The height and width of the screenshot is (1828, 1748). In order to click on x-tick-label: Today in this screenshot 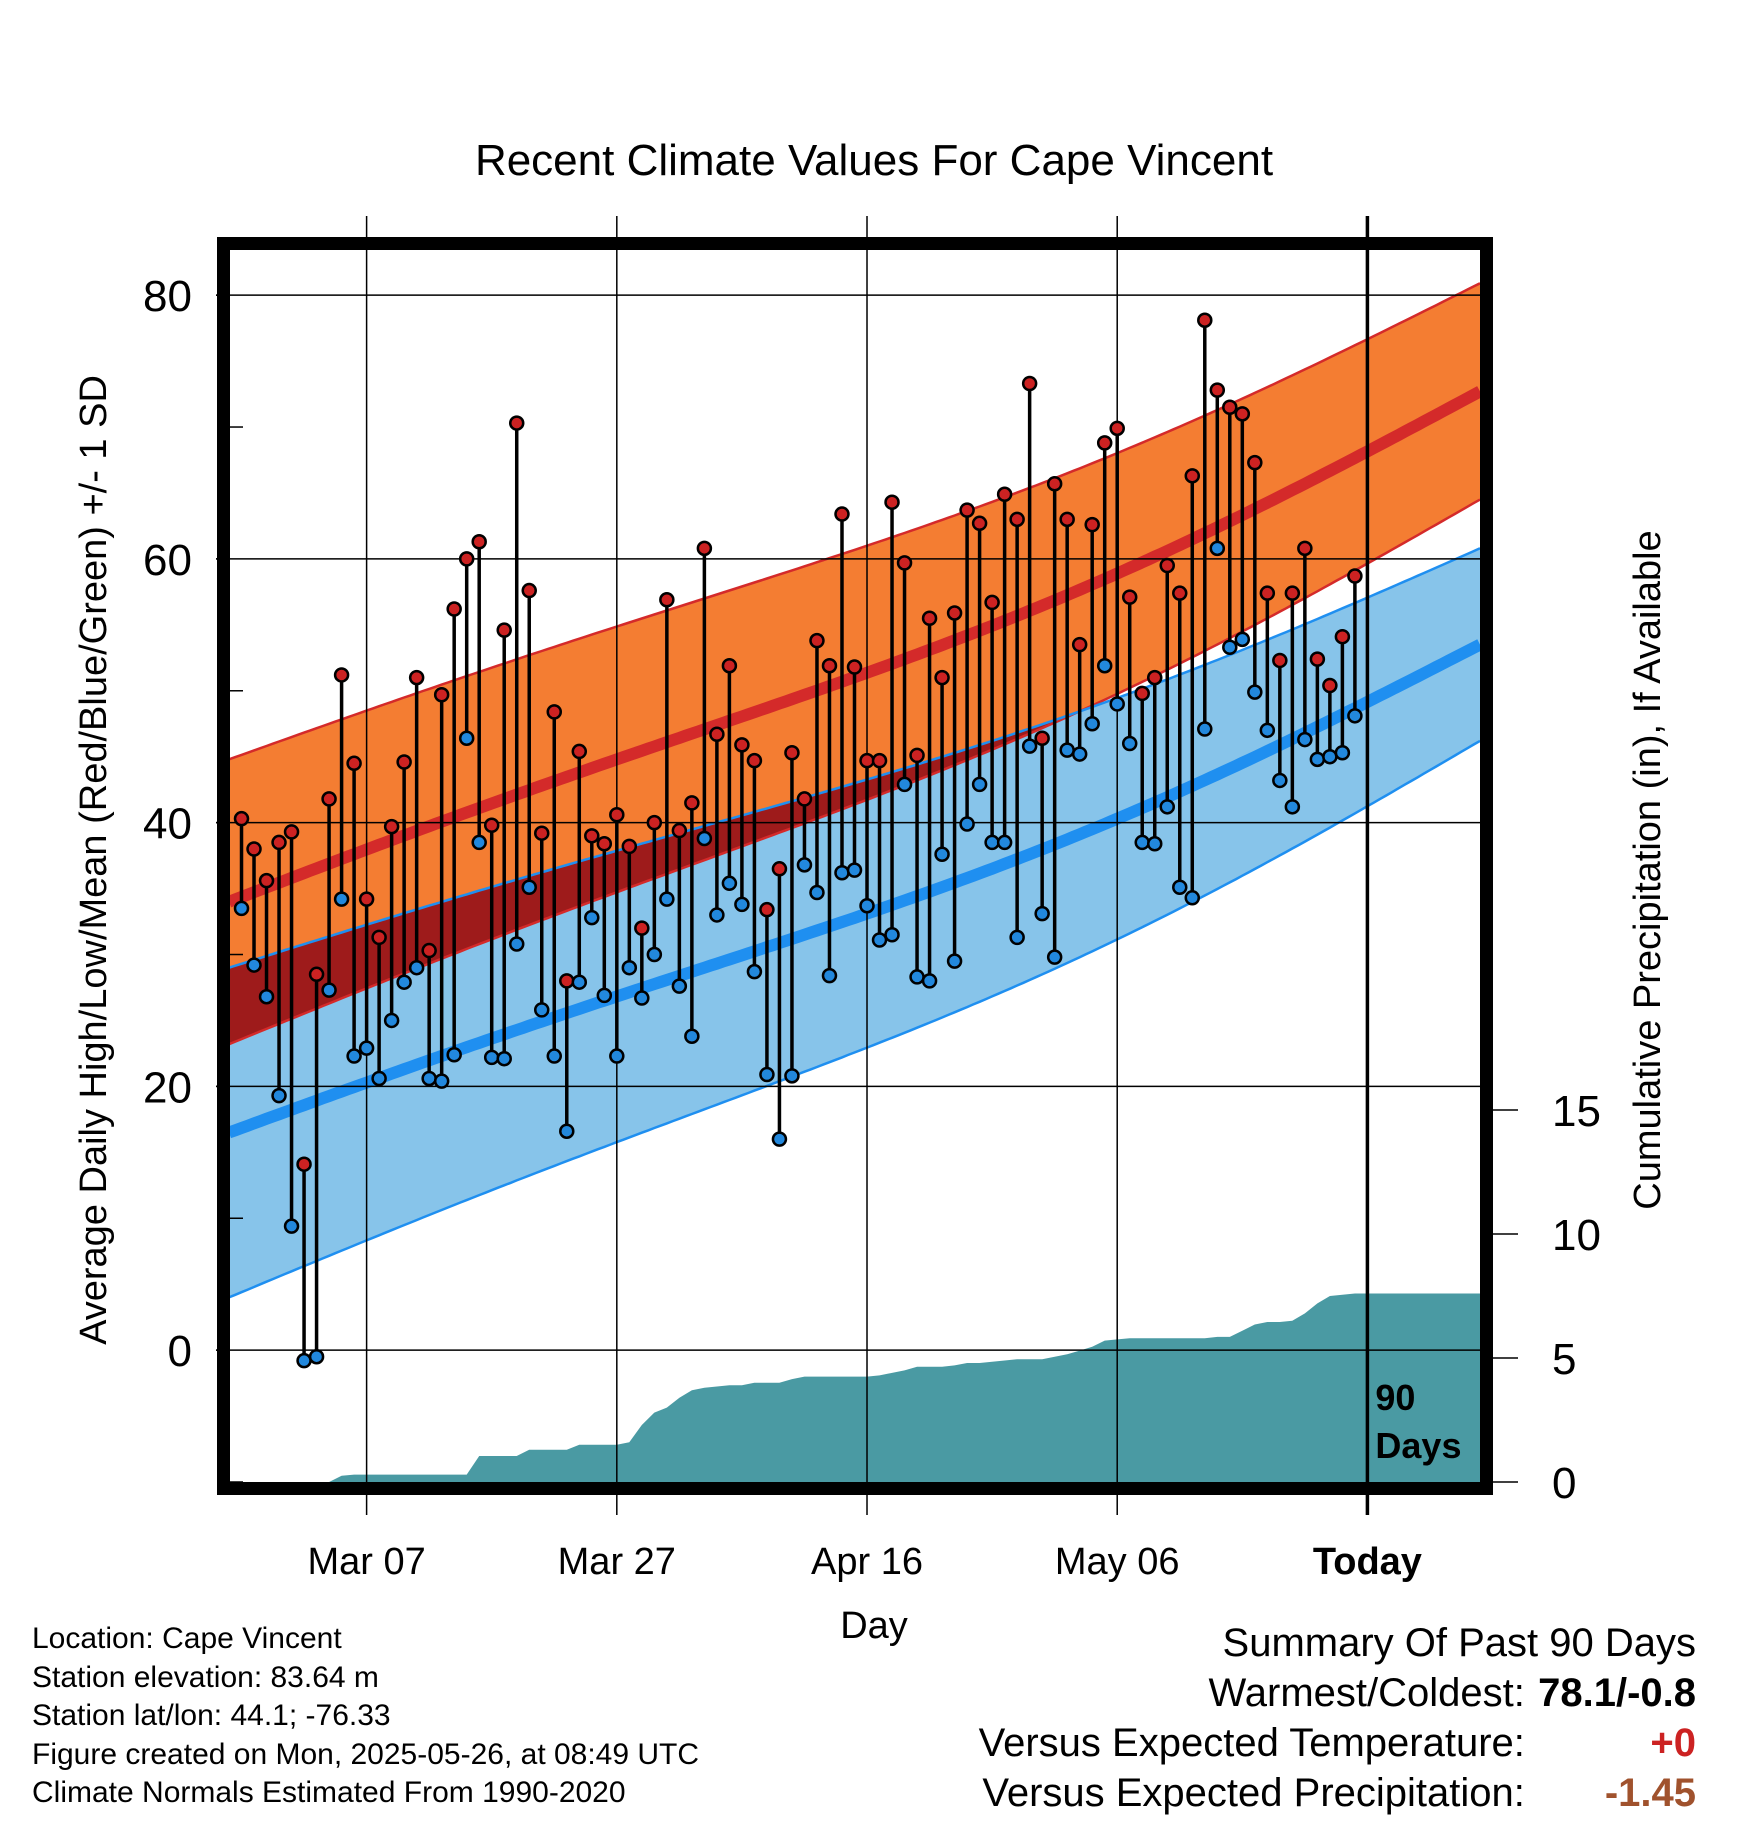, I will do `click(1367, 1562)`.